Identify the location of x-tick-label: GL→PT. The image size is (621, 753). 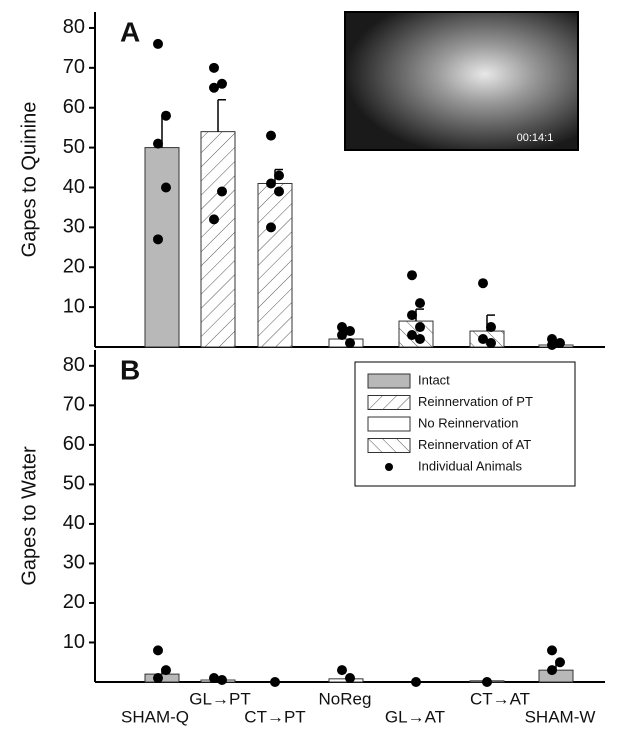
(219, 698).